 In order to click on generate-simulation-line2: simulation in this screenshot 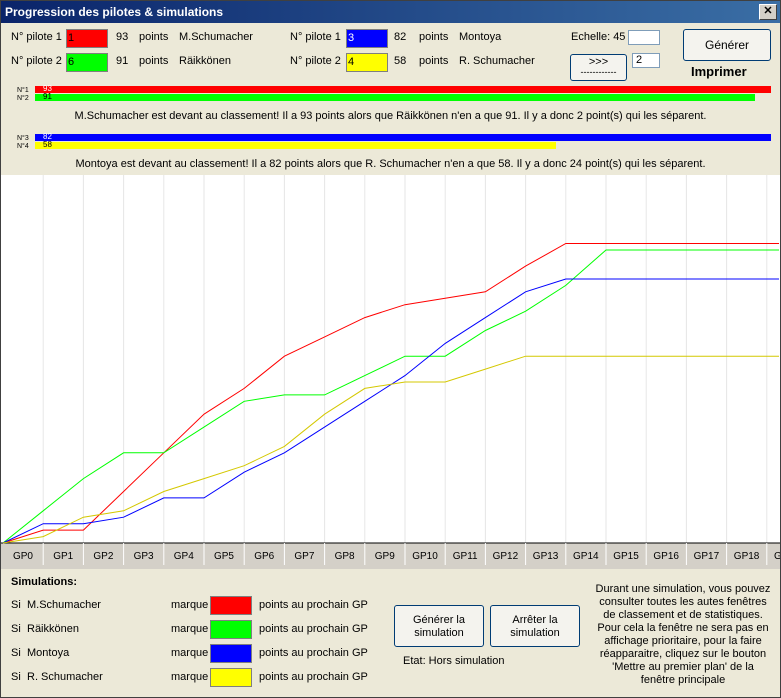, I will do `click(439, 633)`.